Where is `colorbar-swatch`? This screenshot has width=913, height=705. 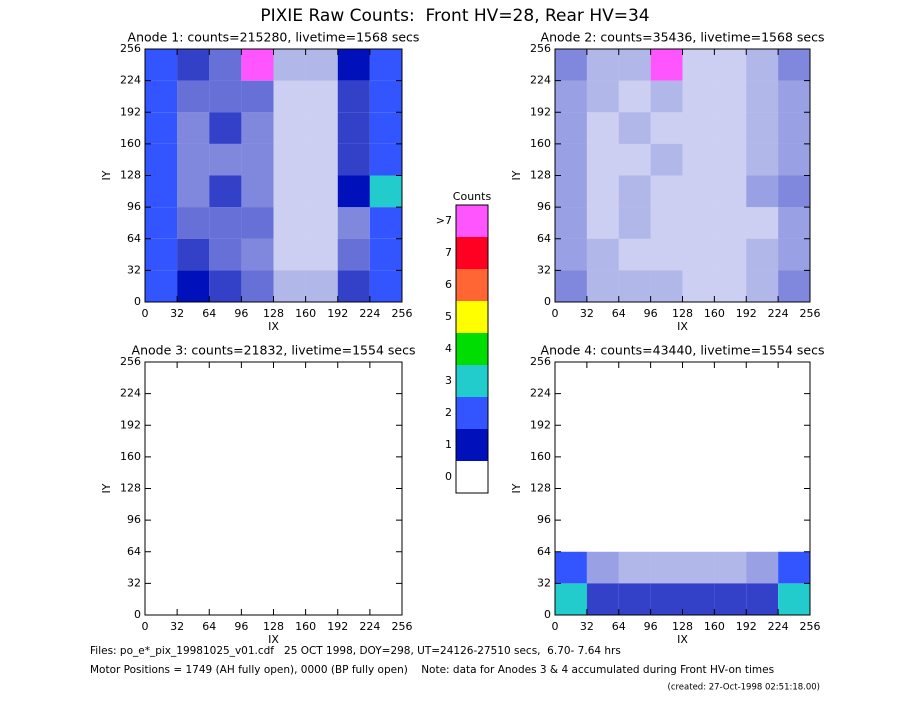 colorbar-swatch is located at coordinates (472, 381).